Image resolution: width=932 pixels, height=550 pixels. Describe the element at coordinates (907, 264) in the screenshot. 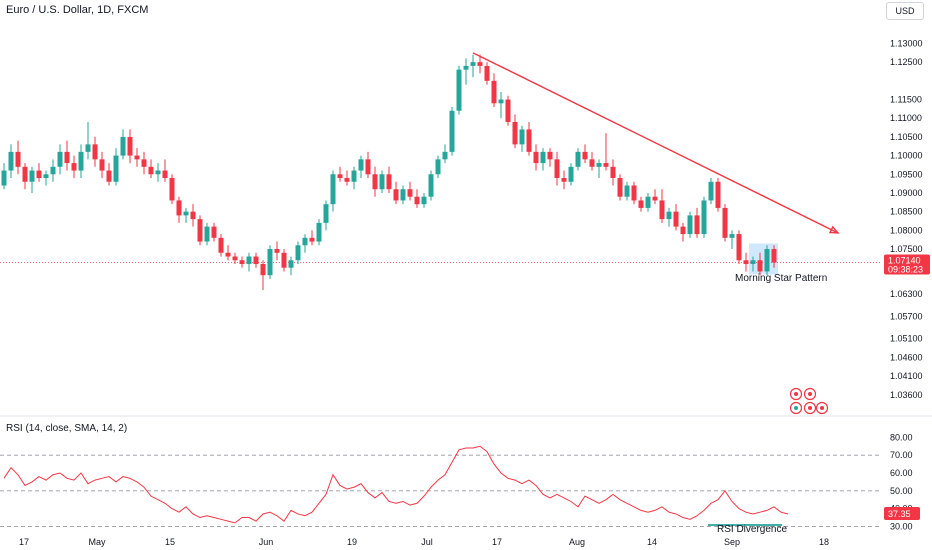

I see `last-price-tag: 1.07140 09:38:23` at that location.